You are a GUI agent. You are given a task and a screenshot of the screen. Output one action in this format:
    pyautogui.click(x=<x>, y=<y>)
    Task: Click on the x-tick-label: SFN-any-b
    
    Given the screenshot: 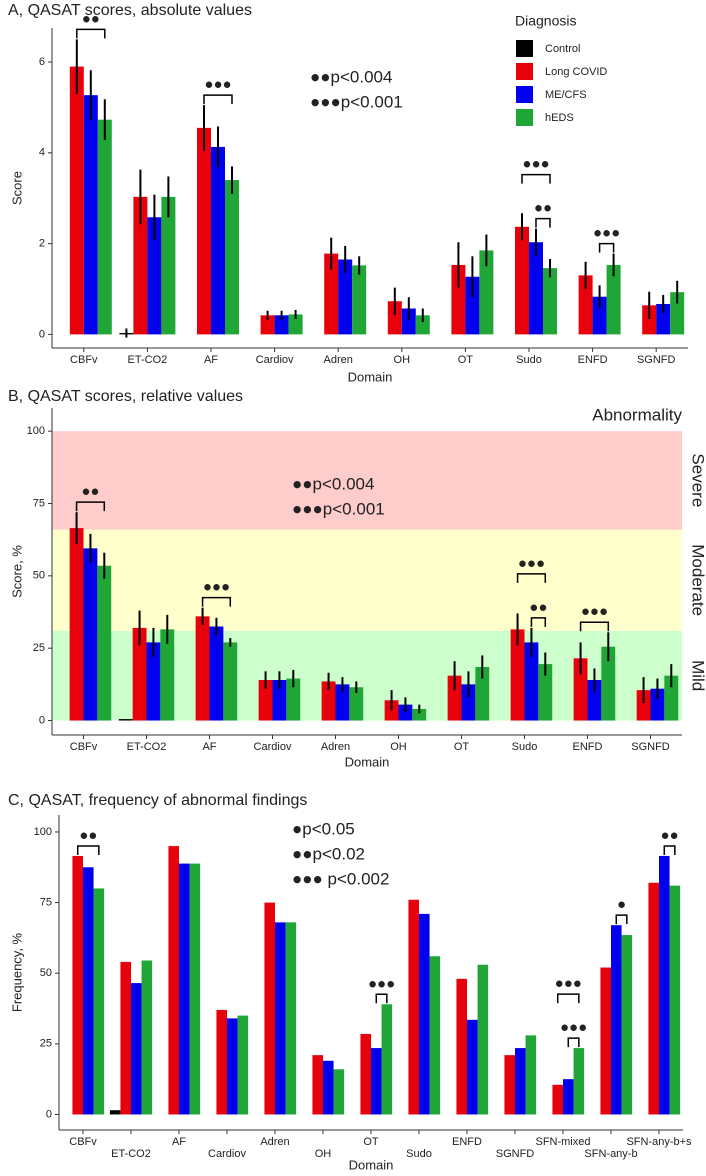 What is the action you would take?
    pyautogui.click(x=610, y=1154)
    